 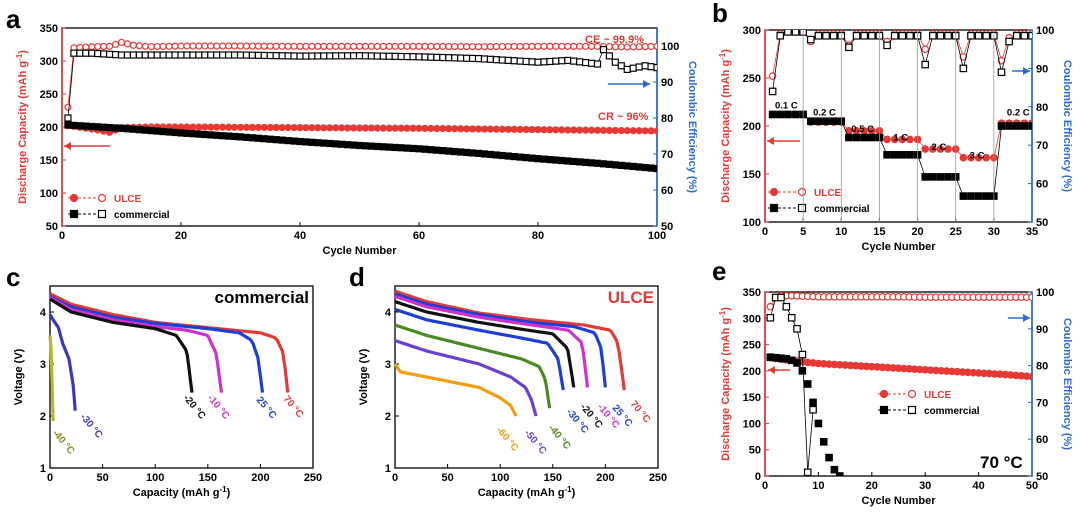 What do you see at coordinates (208, 478) in the screenshot?
I see `x-tick-label: 150` at bounding box center [208, 478].